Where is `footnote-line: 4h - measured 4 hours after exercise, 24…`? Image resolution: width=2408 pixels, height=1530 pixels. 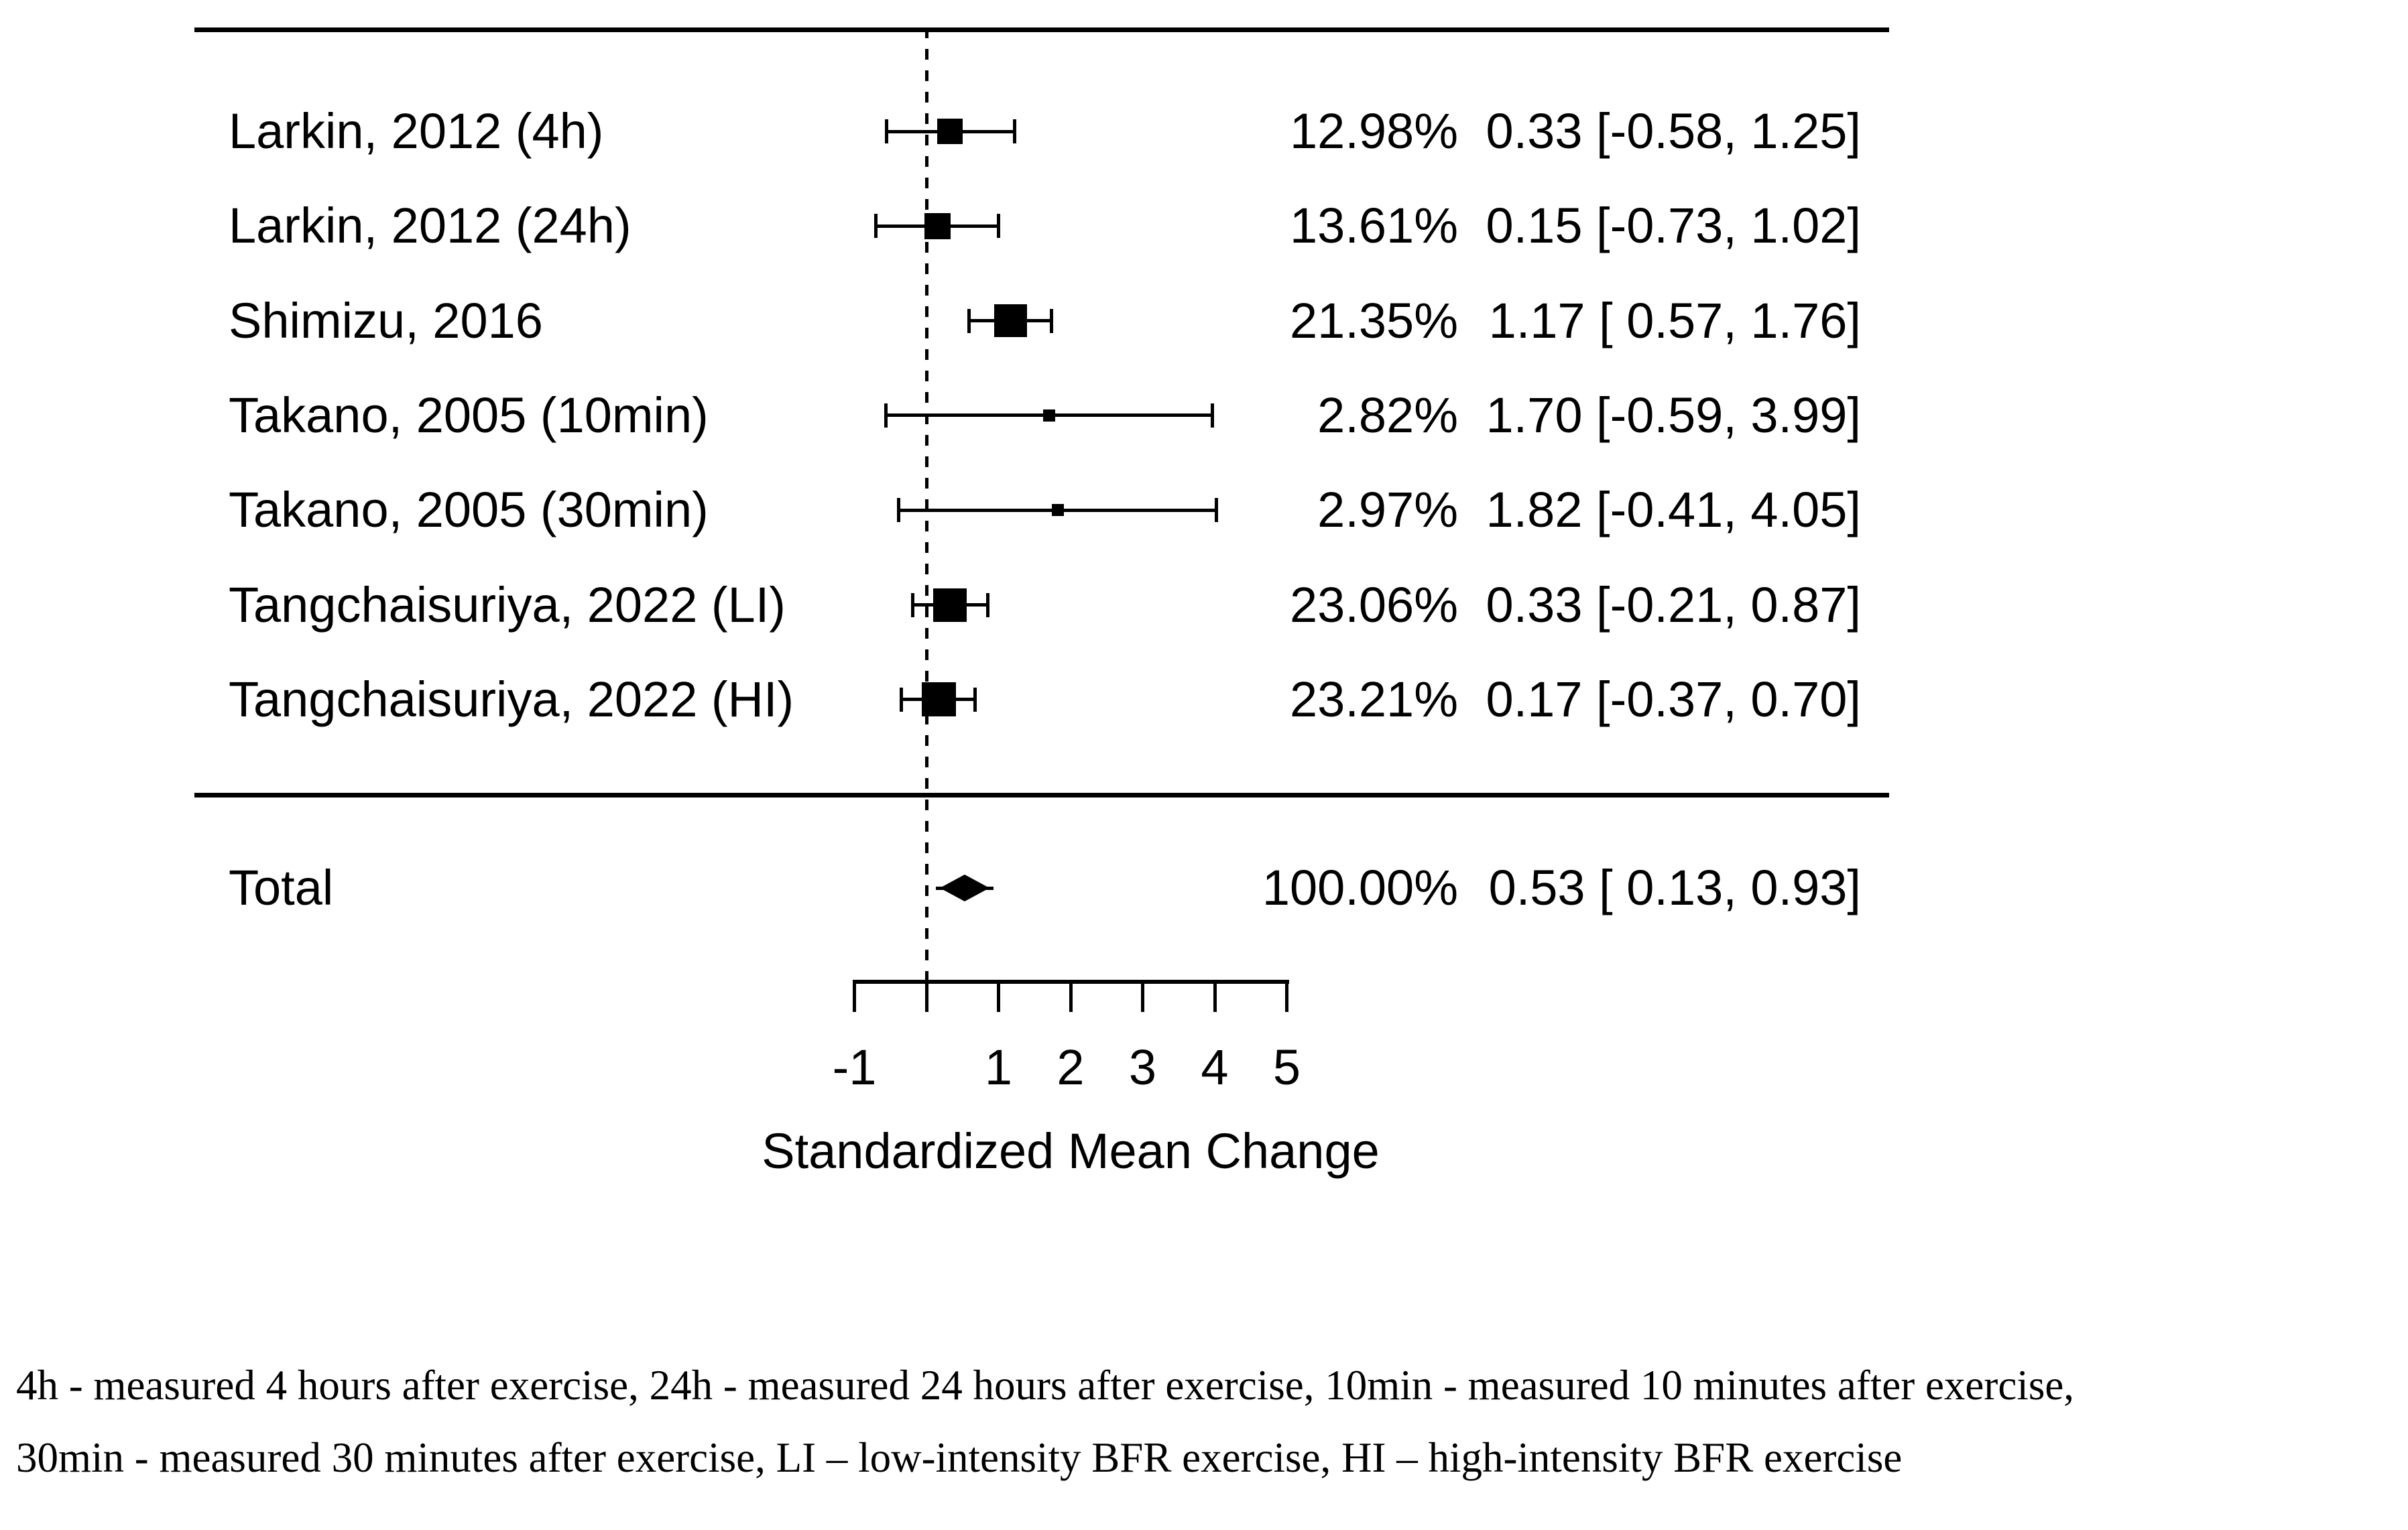 footnote-line: 4h - measured 4 hours after exercise, 24… is located at coordinates (1045, 1385).